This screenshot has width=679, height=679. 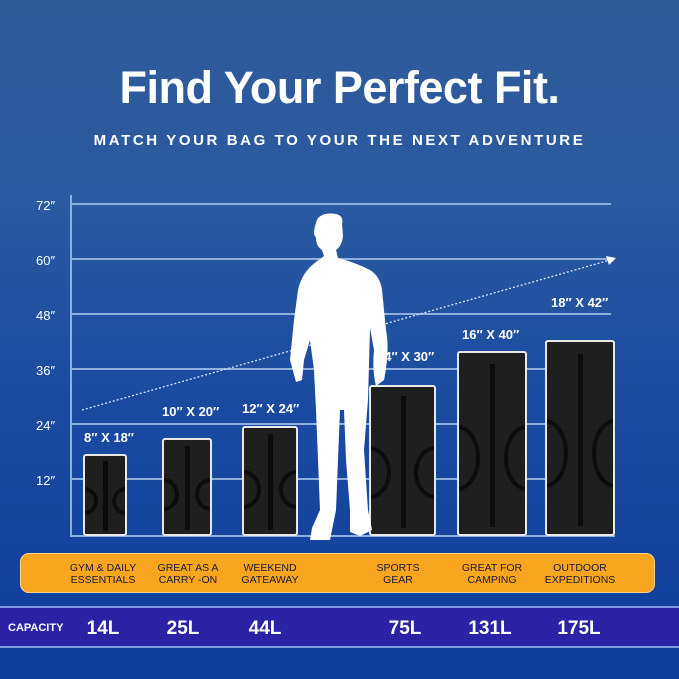 I want to click on use-line: GREAT AS A, so click(x=188, y=568).